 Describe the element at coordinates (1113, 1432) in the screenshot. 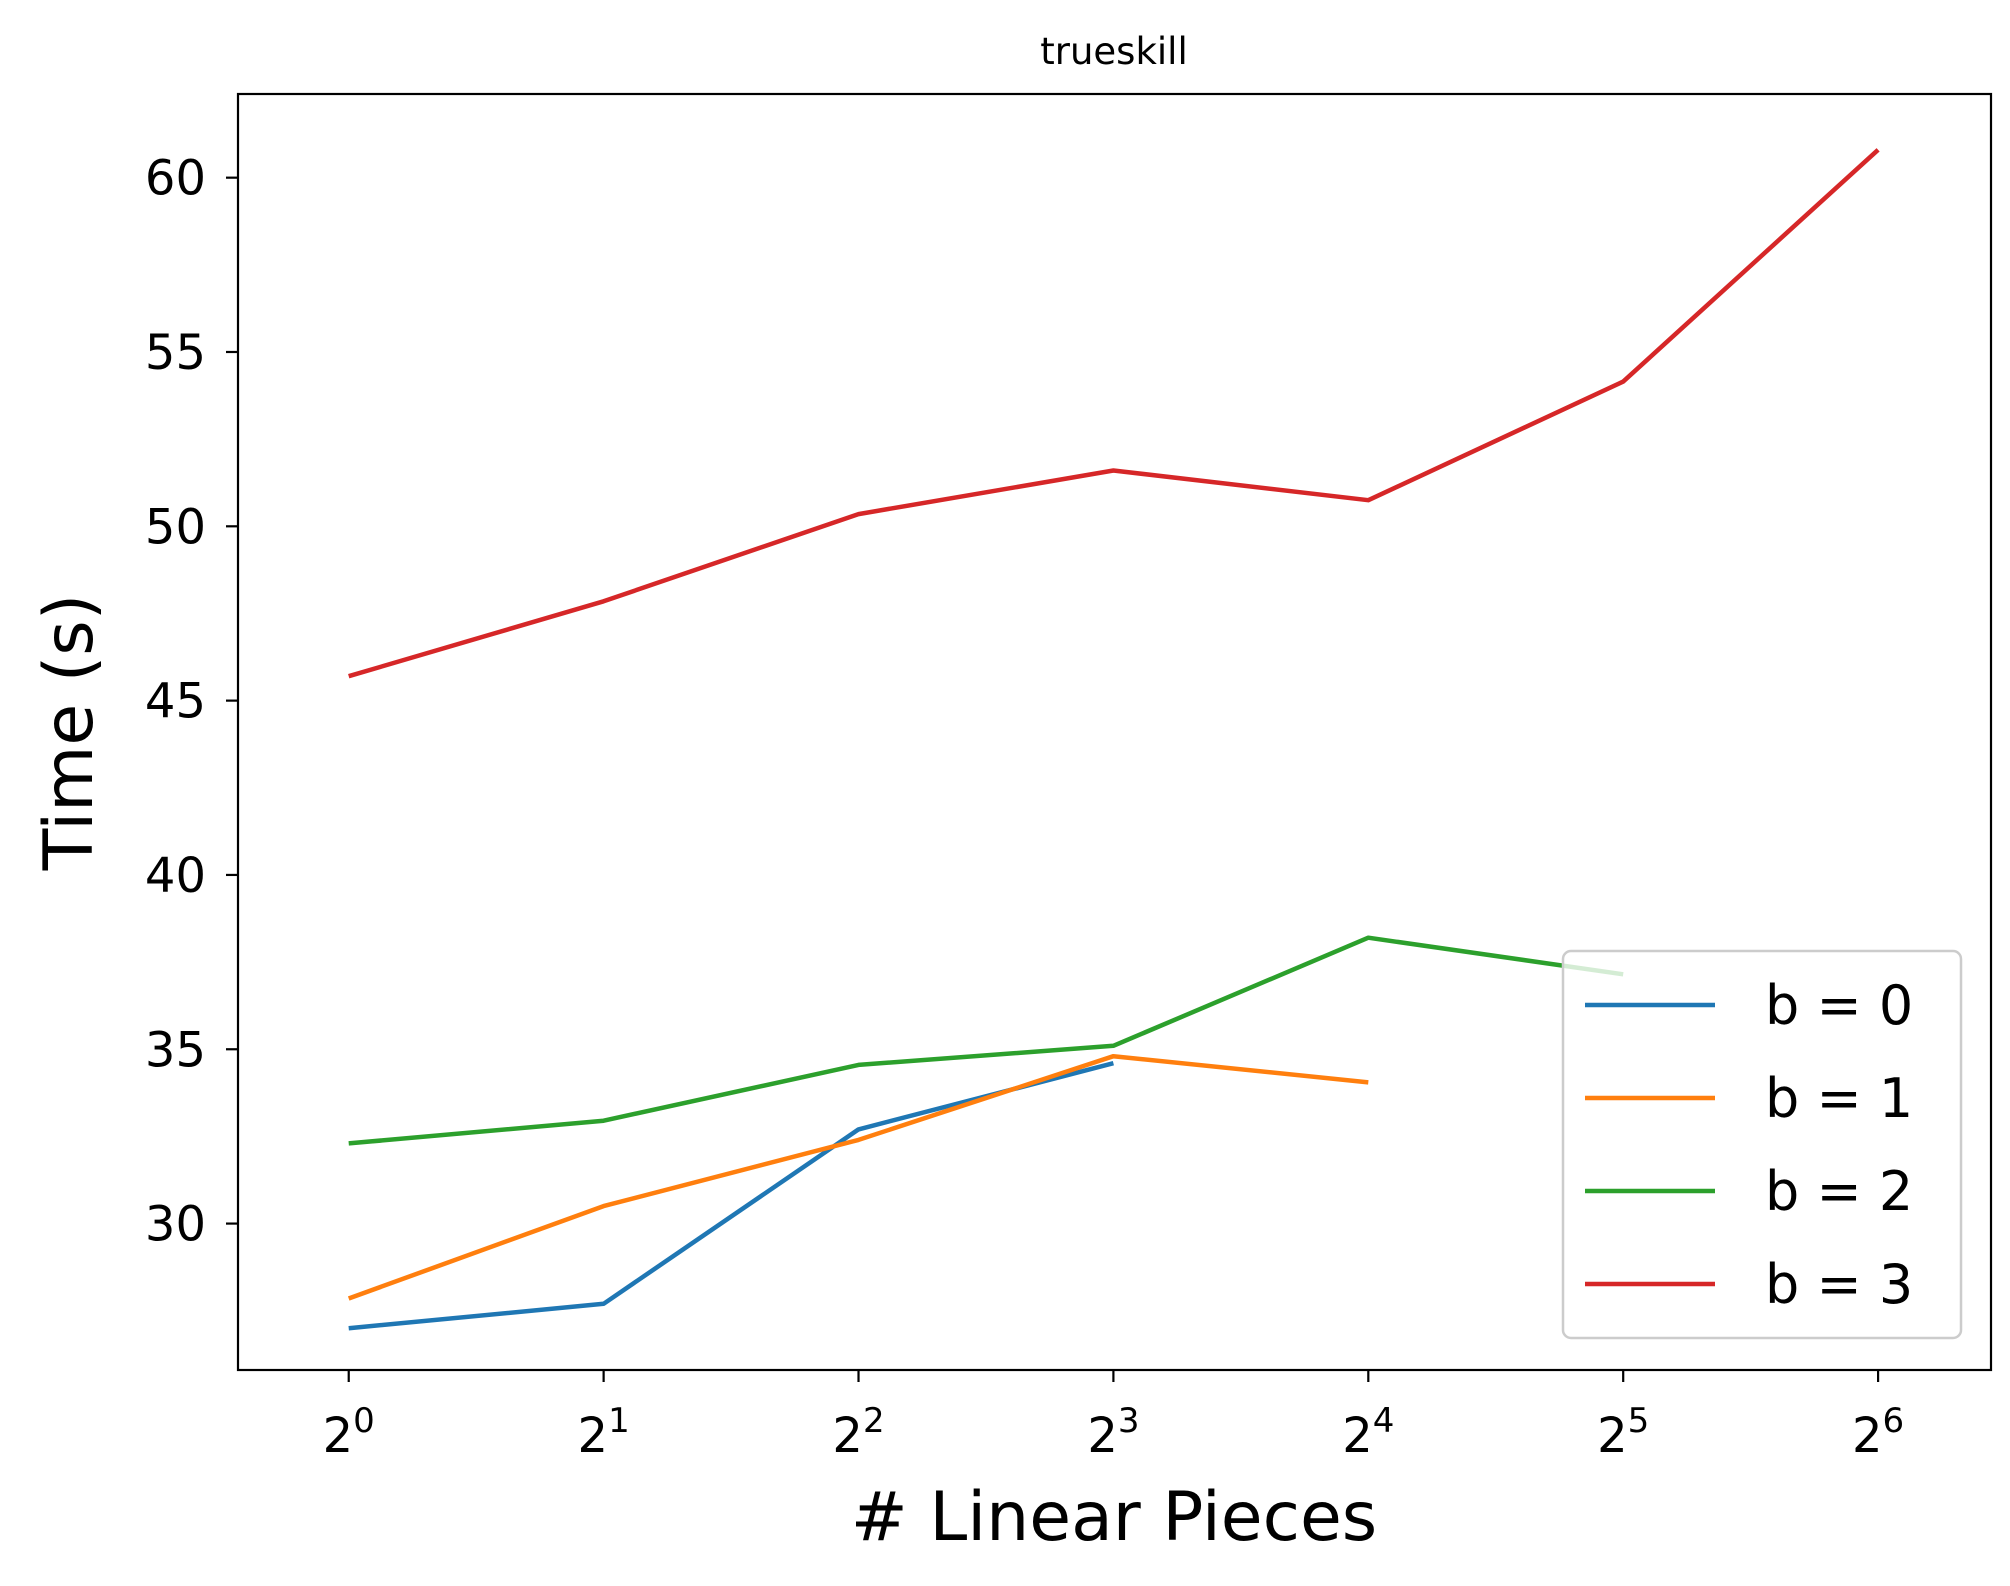

I see `x-tick-label: 23` at that location.